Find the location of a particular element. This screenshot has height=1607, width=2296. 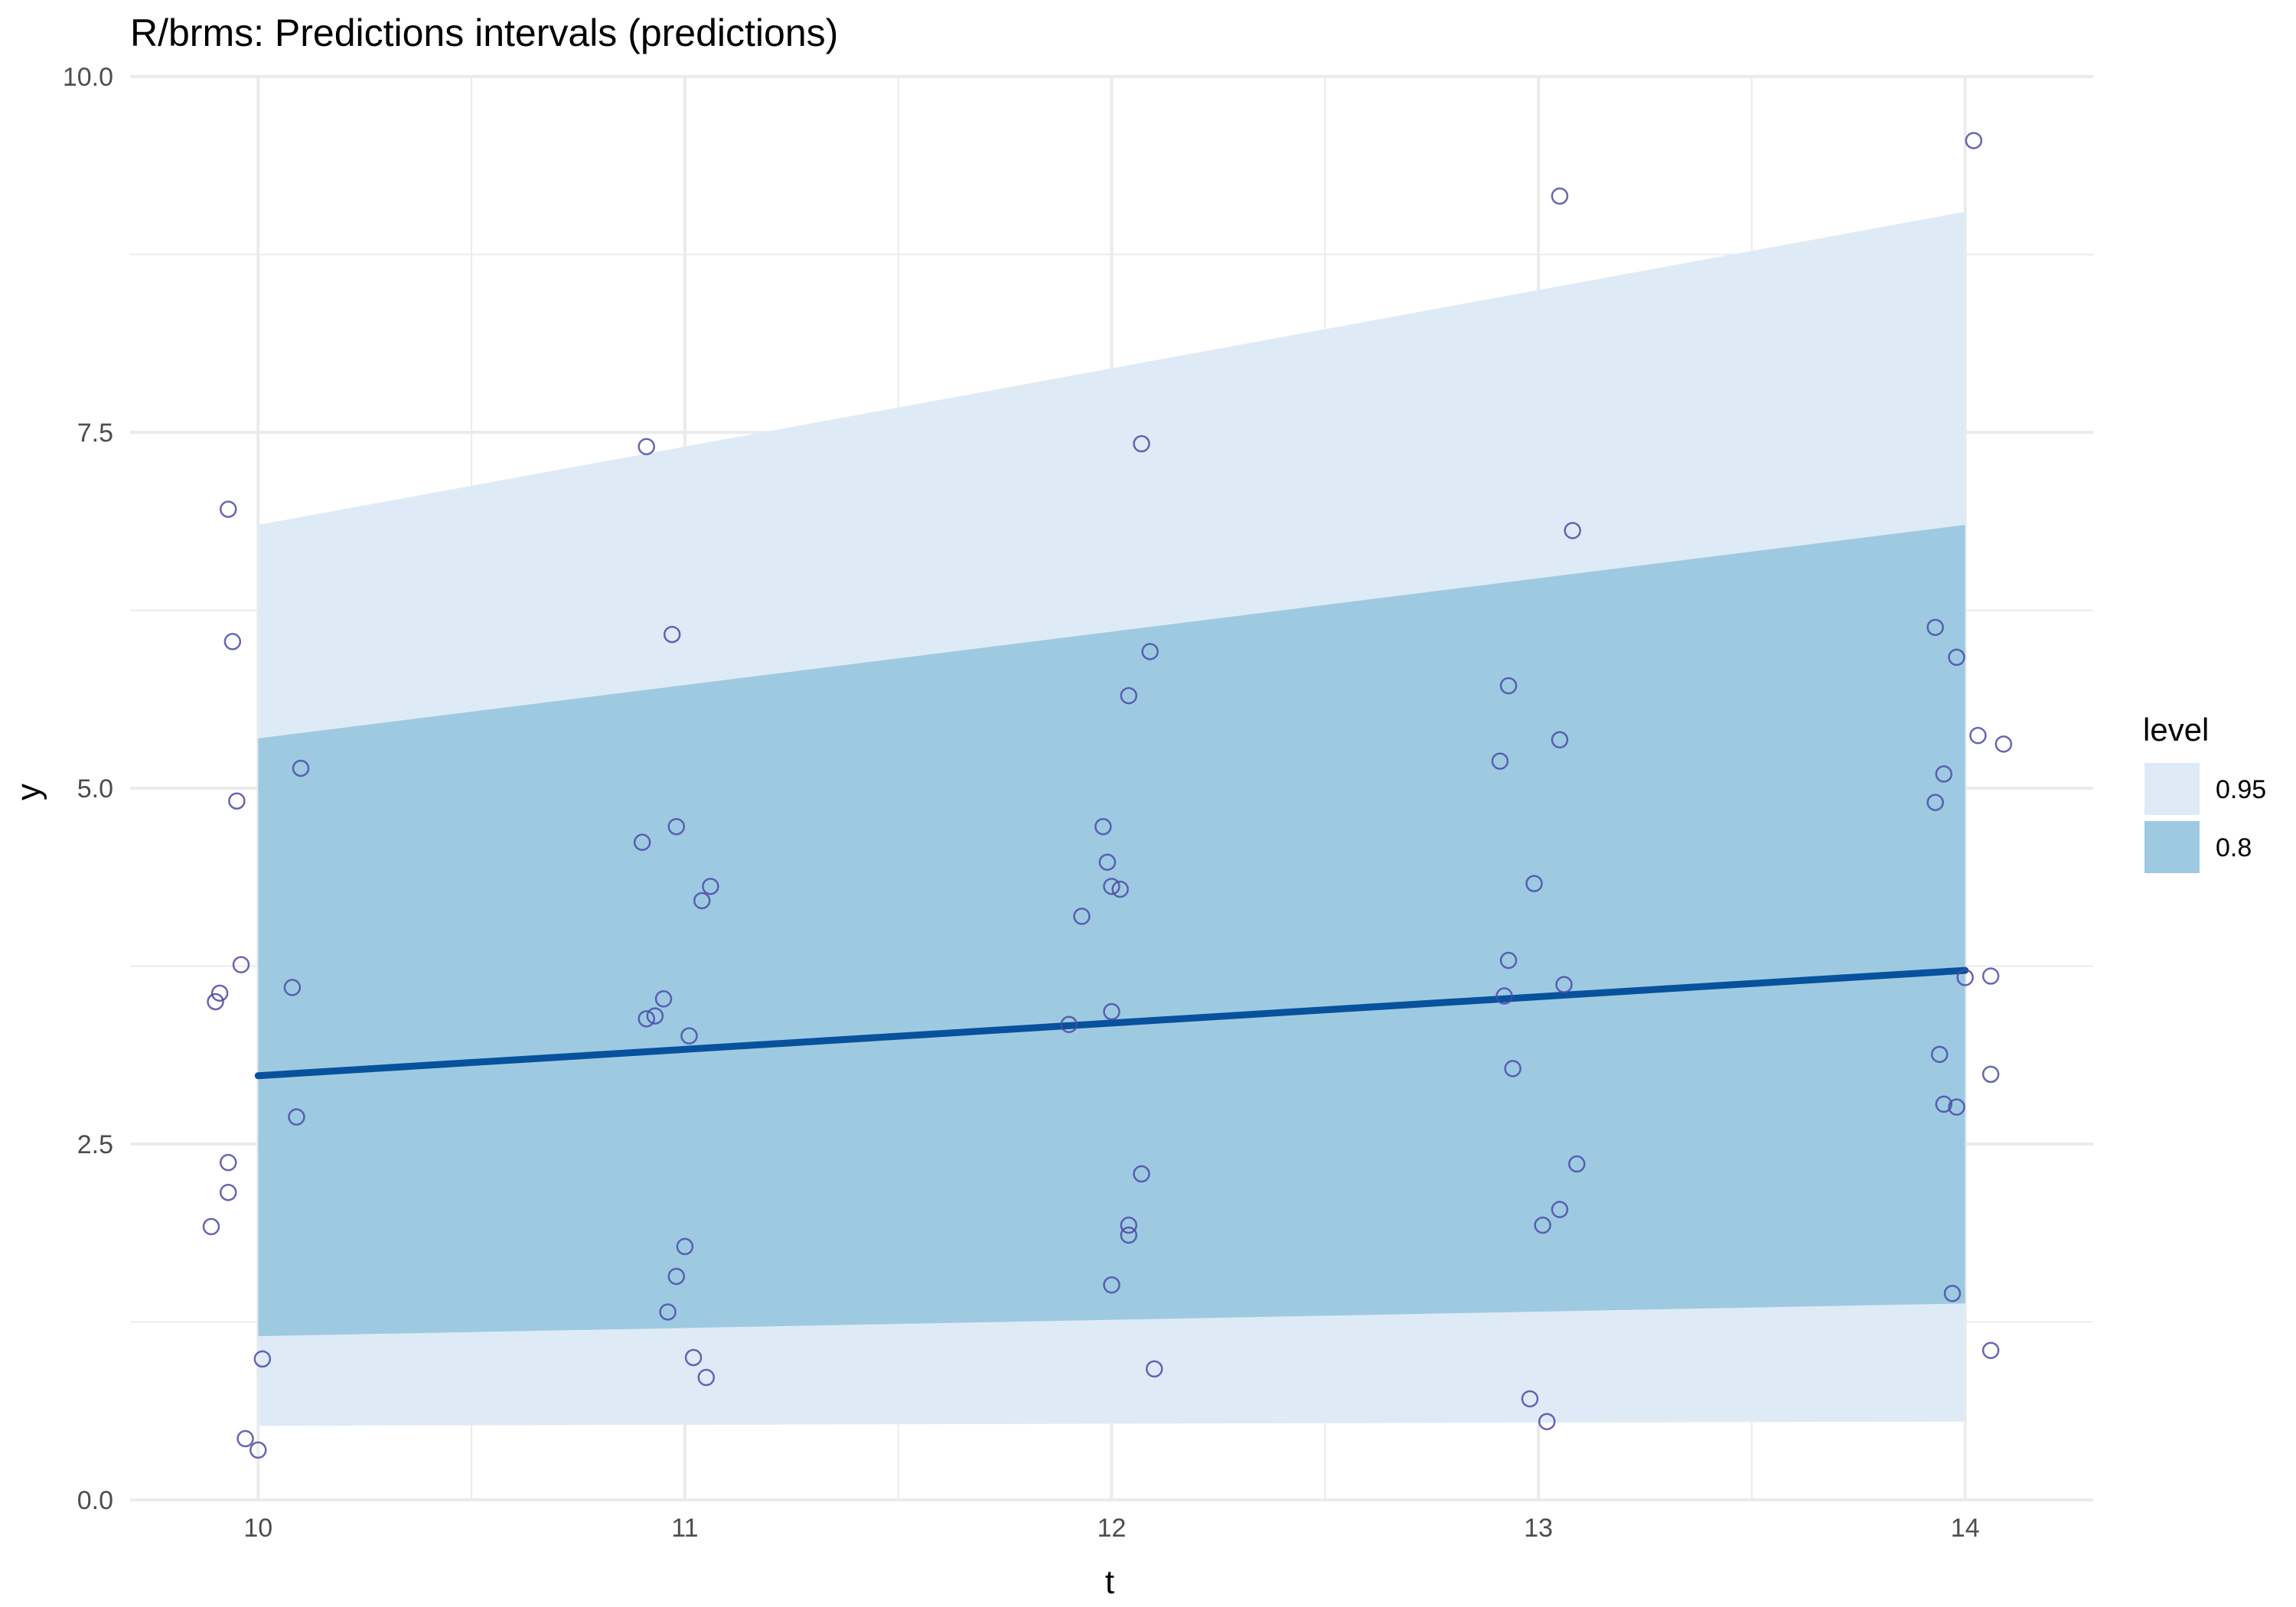

x-tick-label: 10 is located at coordinates (257, 1529).